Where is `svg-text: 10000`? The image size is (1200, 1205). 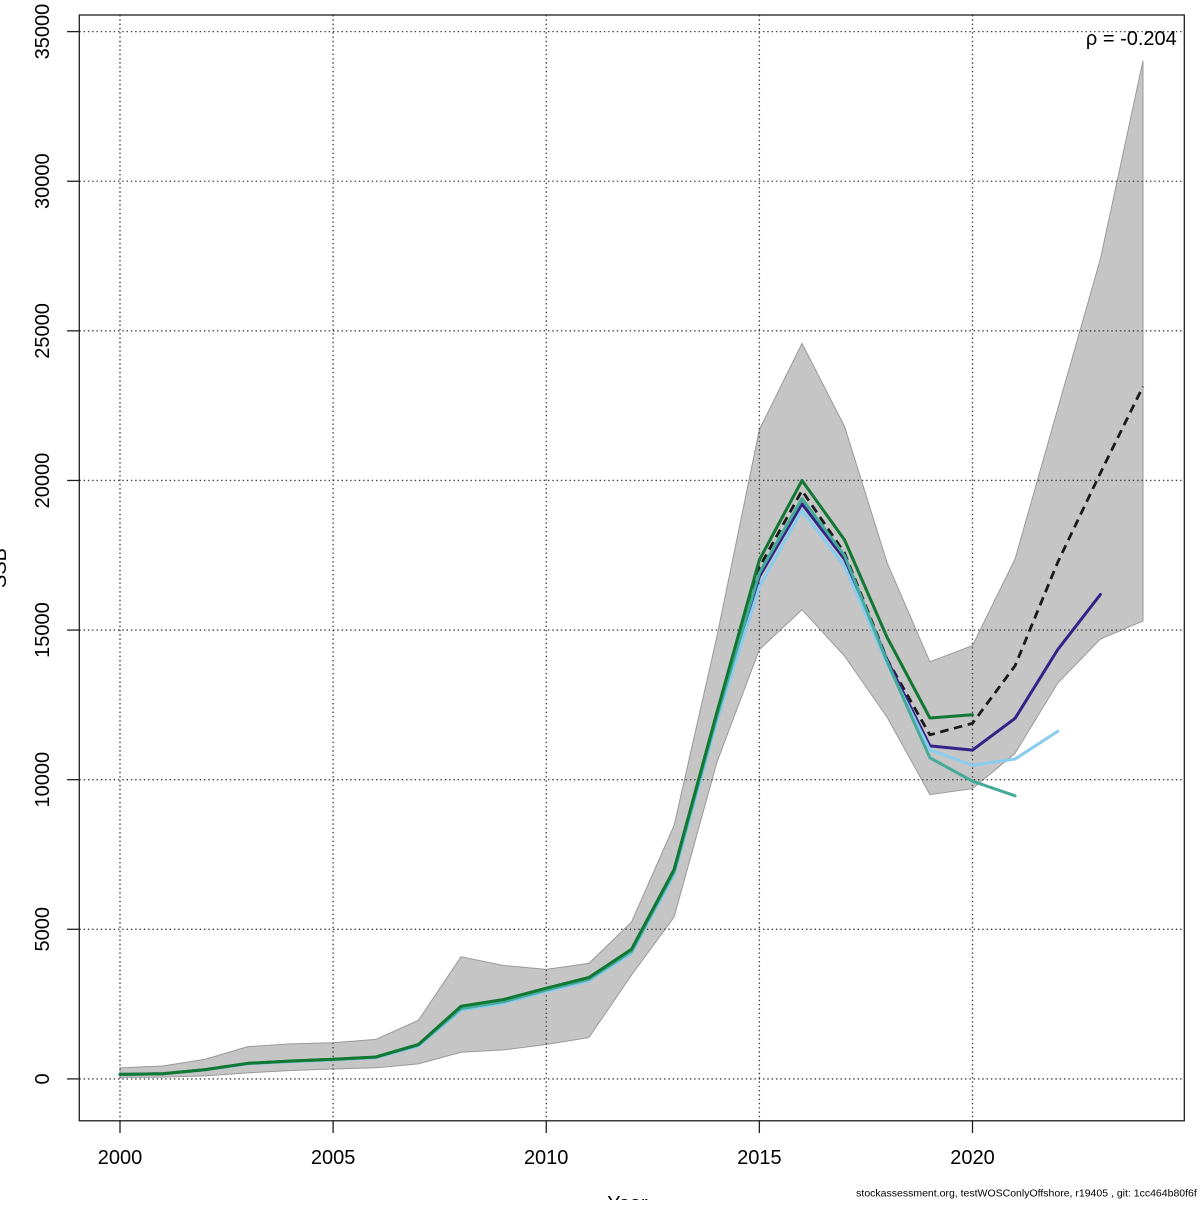 svg-text: 10000 is located at coordinates (43, 780).